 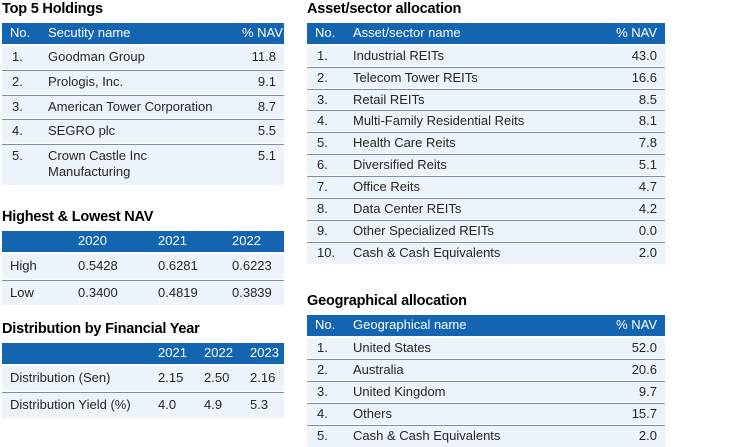 I want to click on cell-value-2021: 4.0, so click(x=173, y=405).